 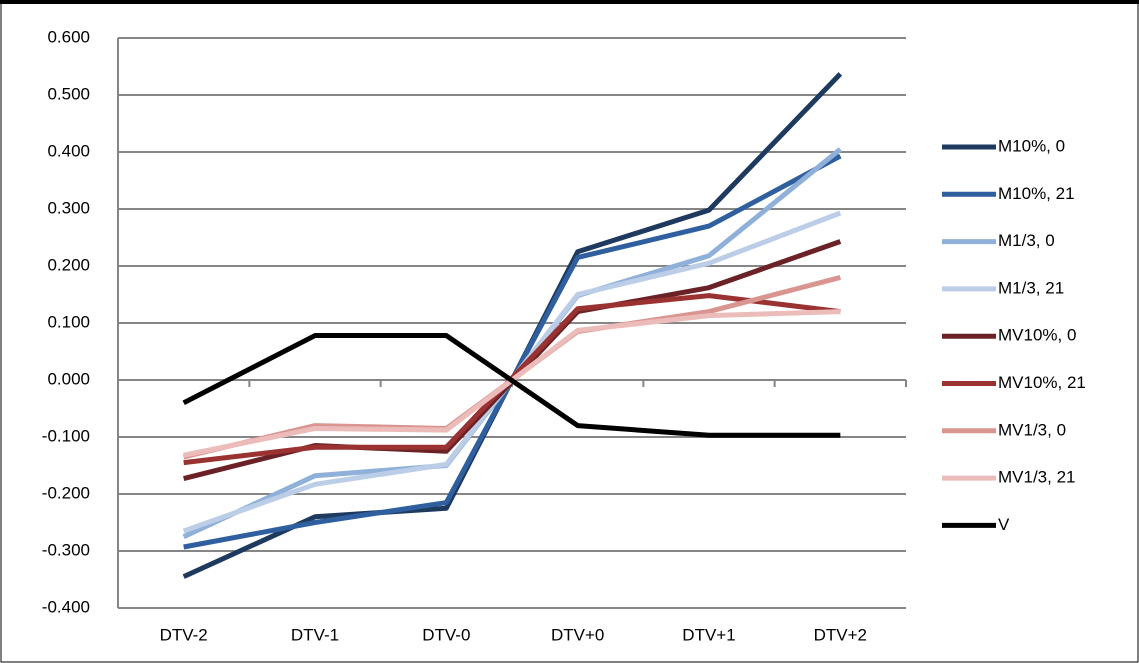 What do you see at coordinates (68, 264) in the screenshot?
I see `y-tick-label: 0.200` at bounding box center [68, 264].